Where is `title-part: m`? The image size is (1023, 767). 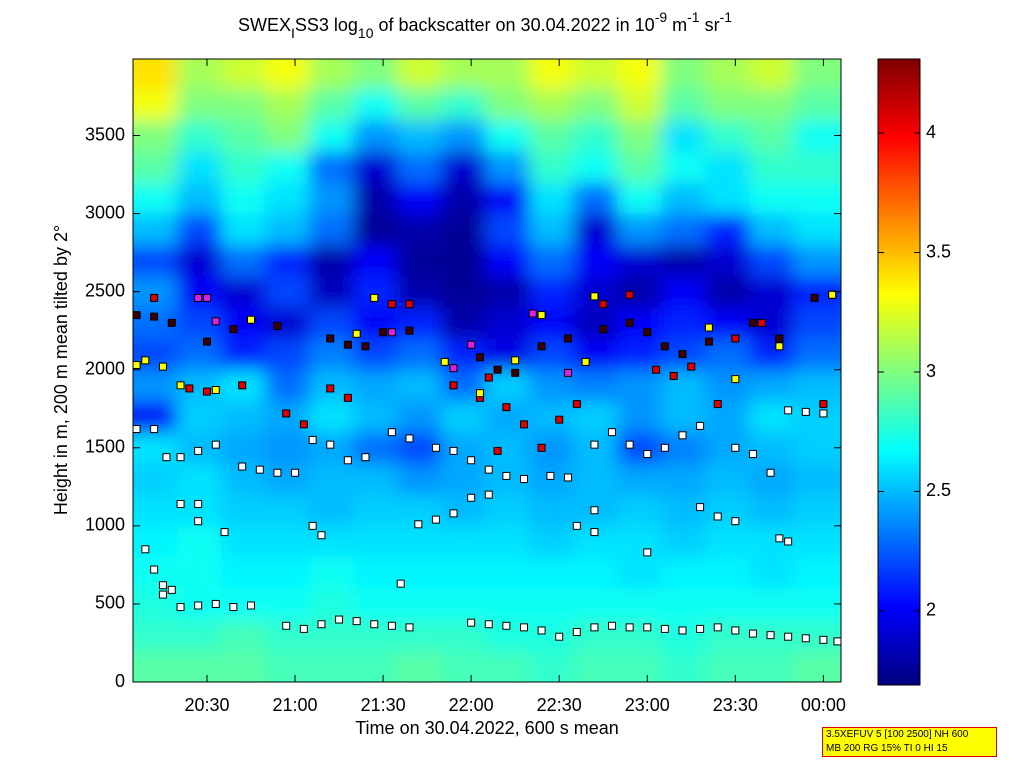 title-part: m is located at coordinates (677, 25).